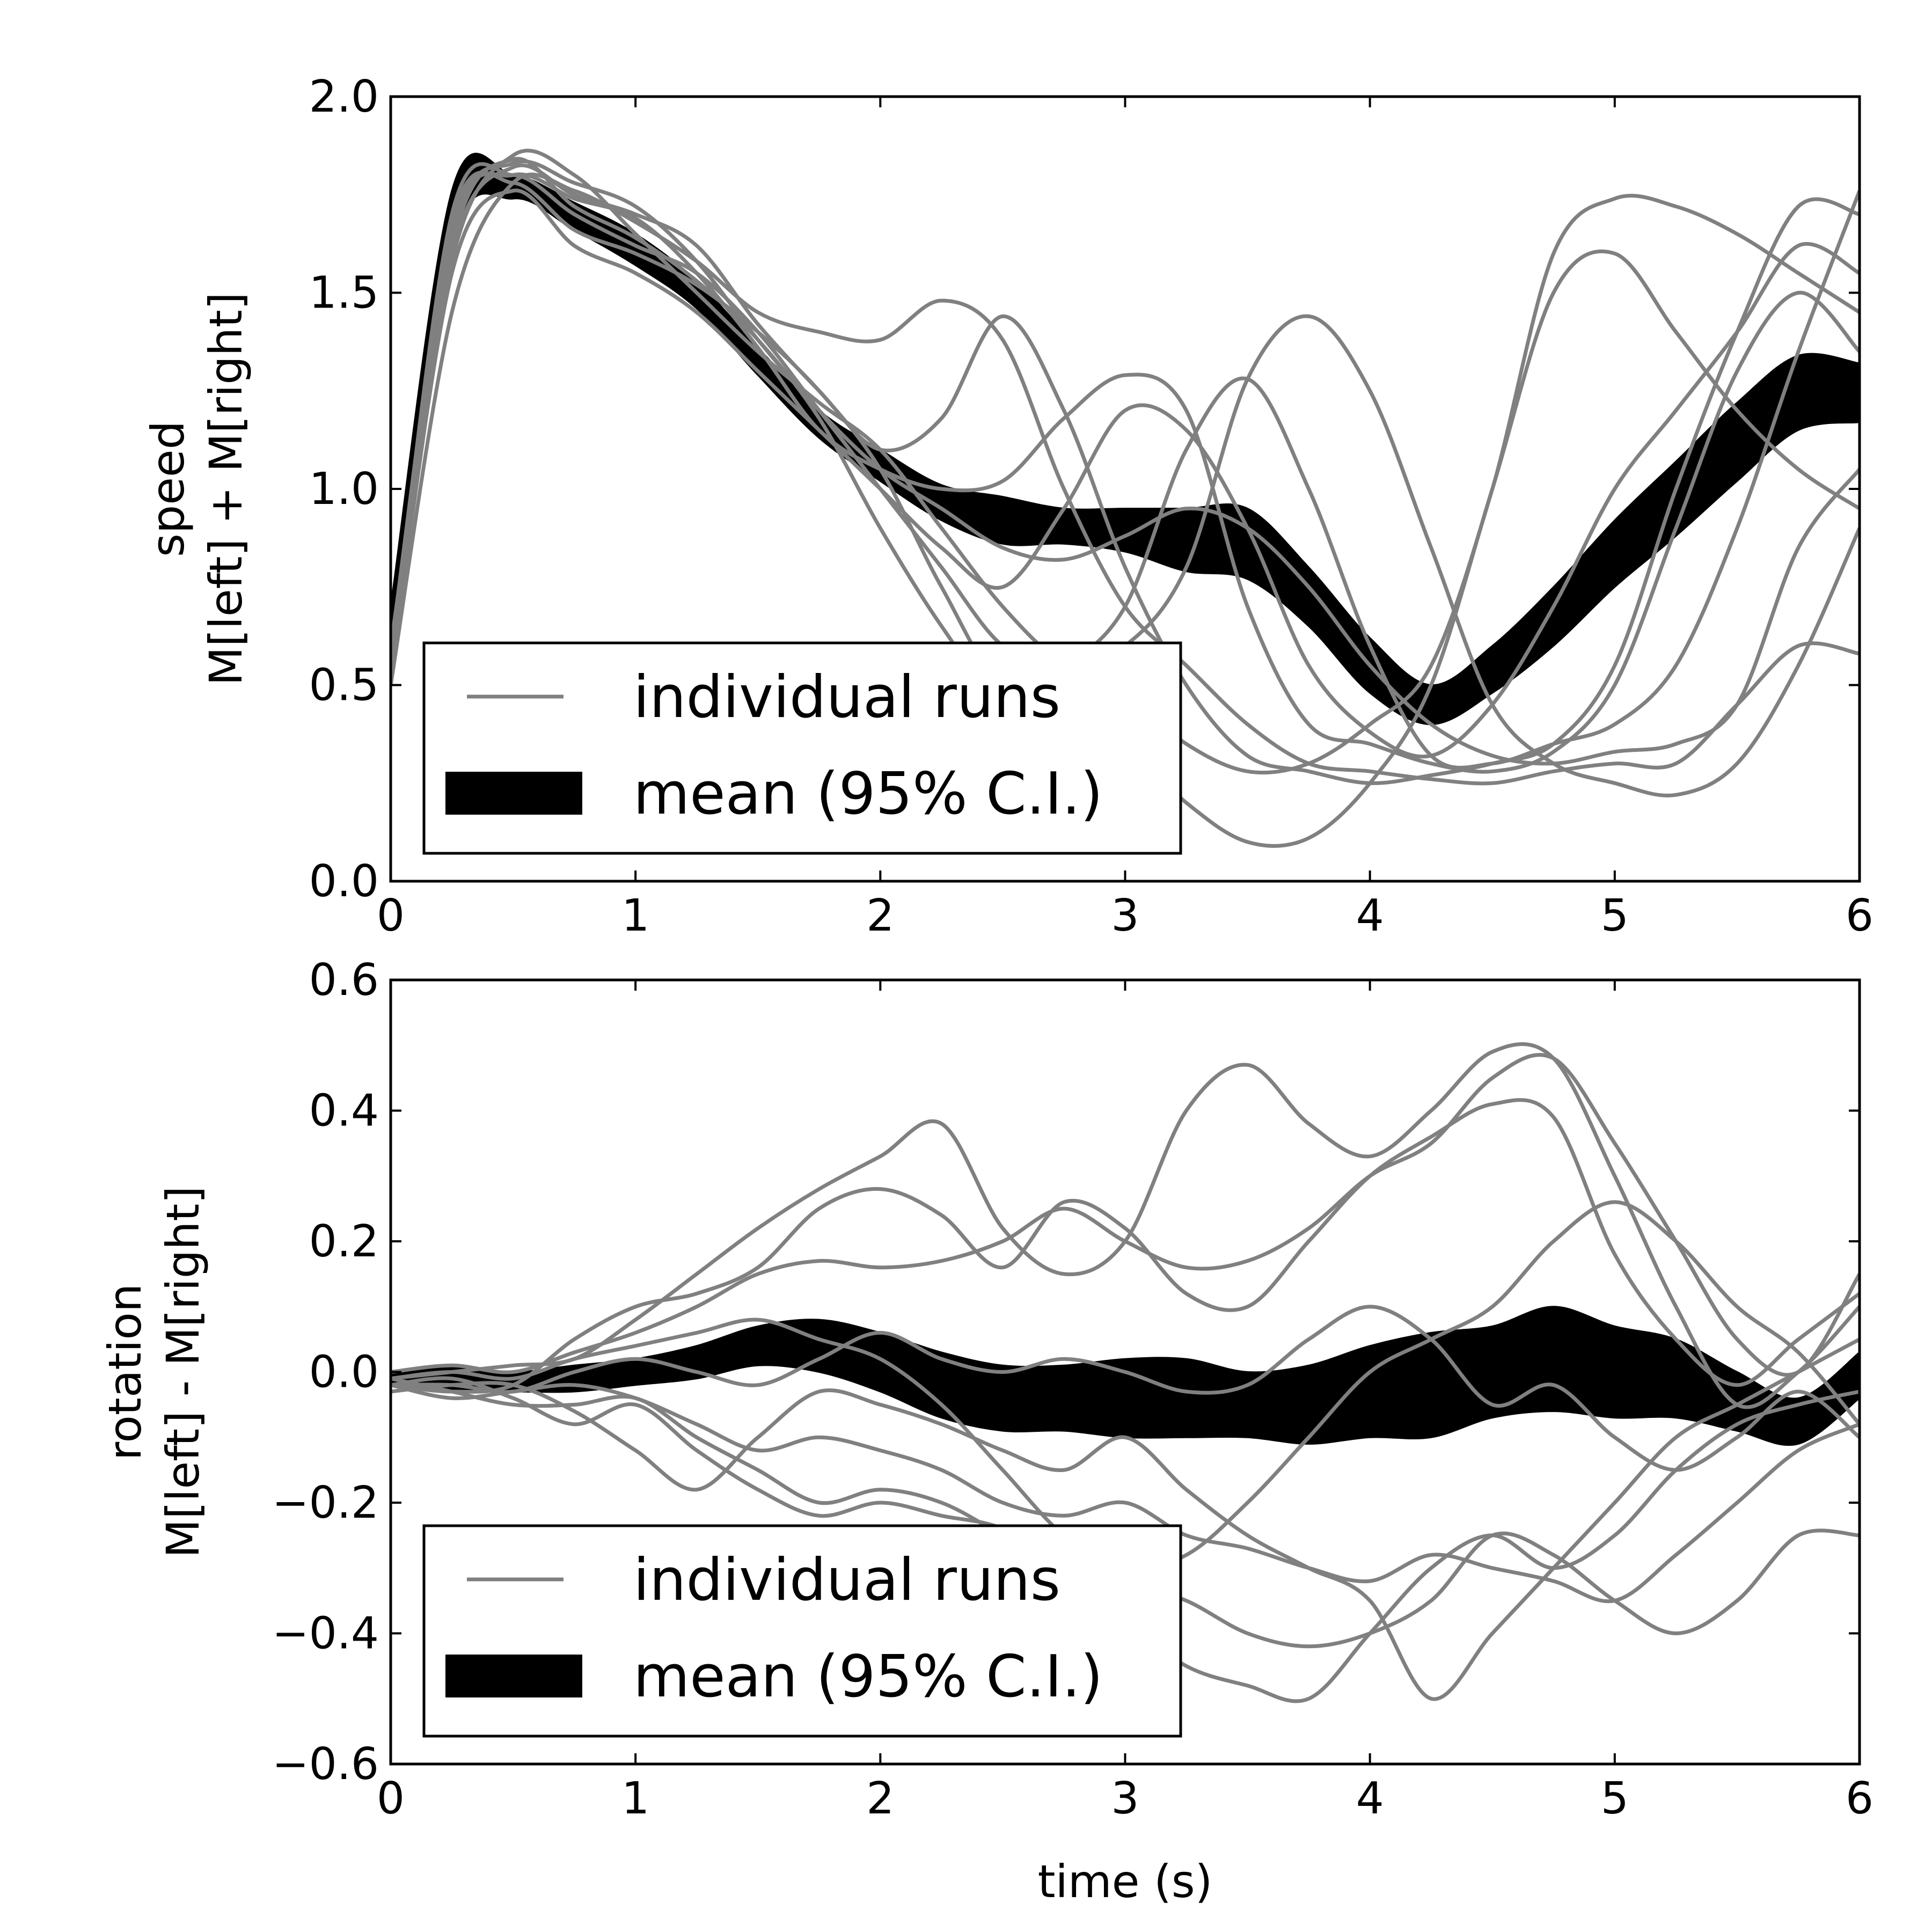  I want to click on speed-ytick-label: 1.5, so click(344, 293).